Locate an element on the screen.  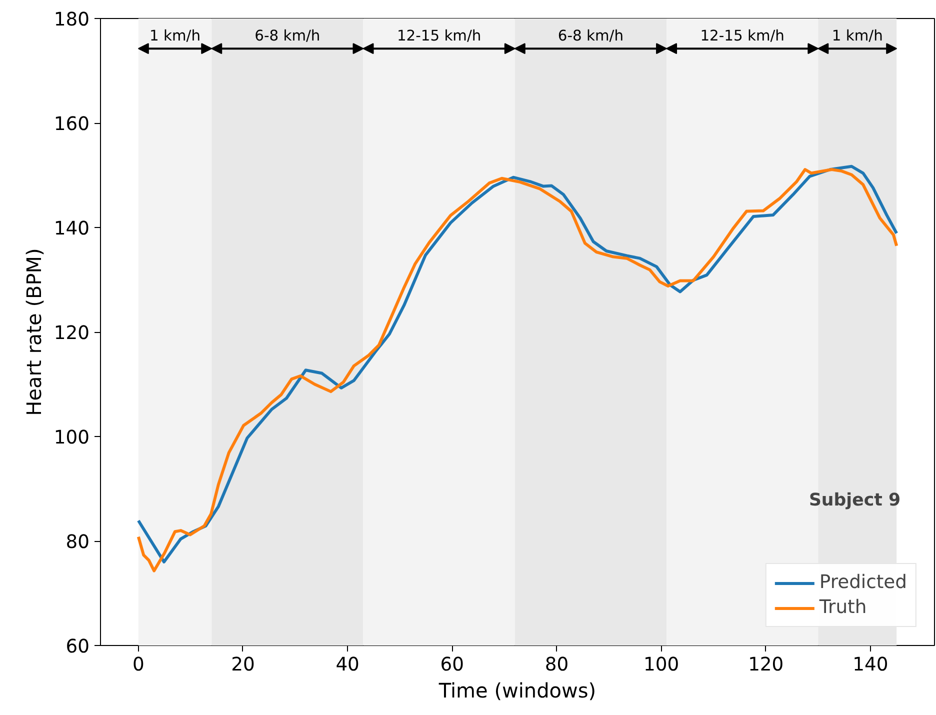
y-tick-label: 160 is located at coordinates (72, 124).